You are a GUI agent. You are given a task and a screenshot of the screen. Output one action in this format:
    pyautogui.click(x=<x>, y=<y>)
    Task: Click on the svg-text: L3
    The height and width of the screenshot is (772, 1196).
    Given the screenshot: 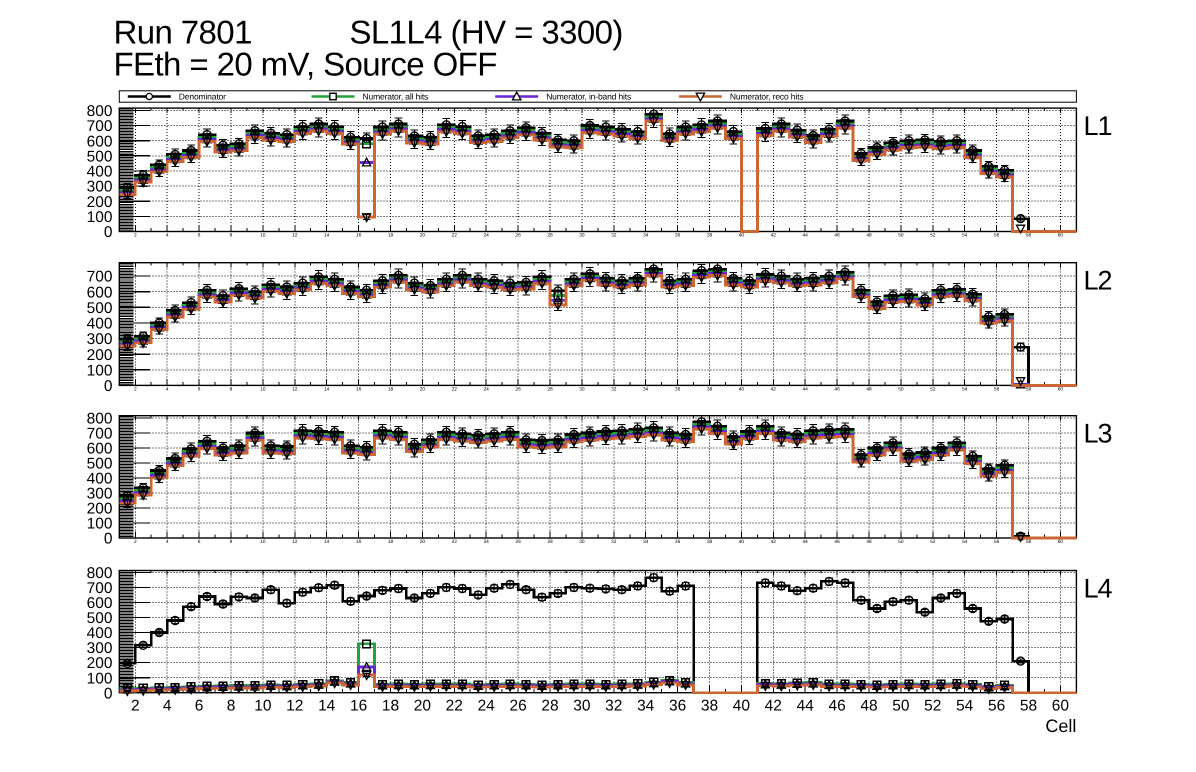 What is the action you would take?
    pyautogui.click(x=1098, y=434)
    